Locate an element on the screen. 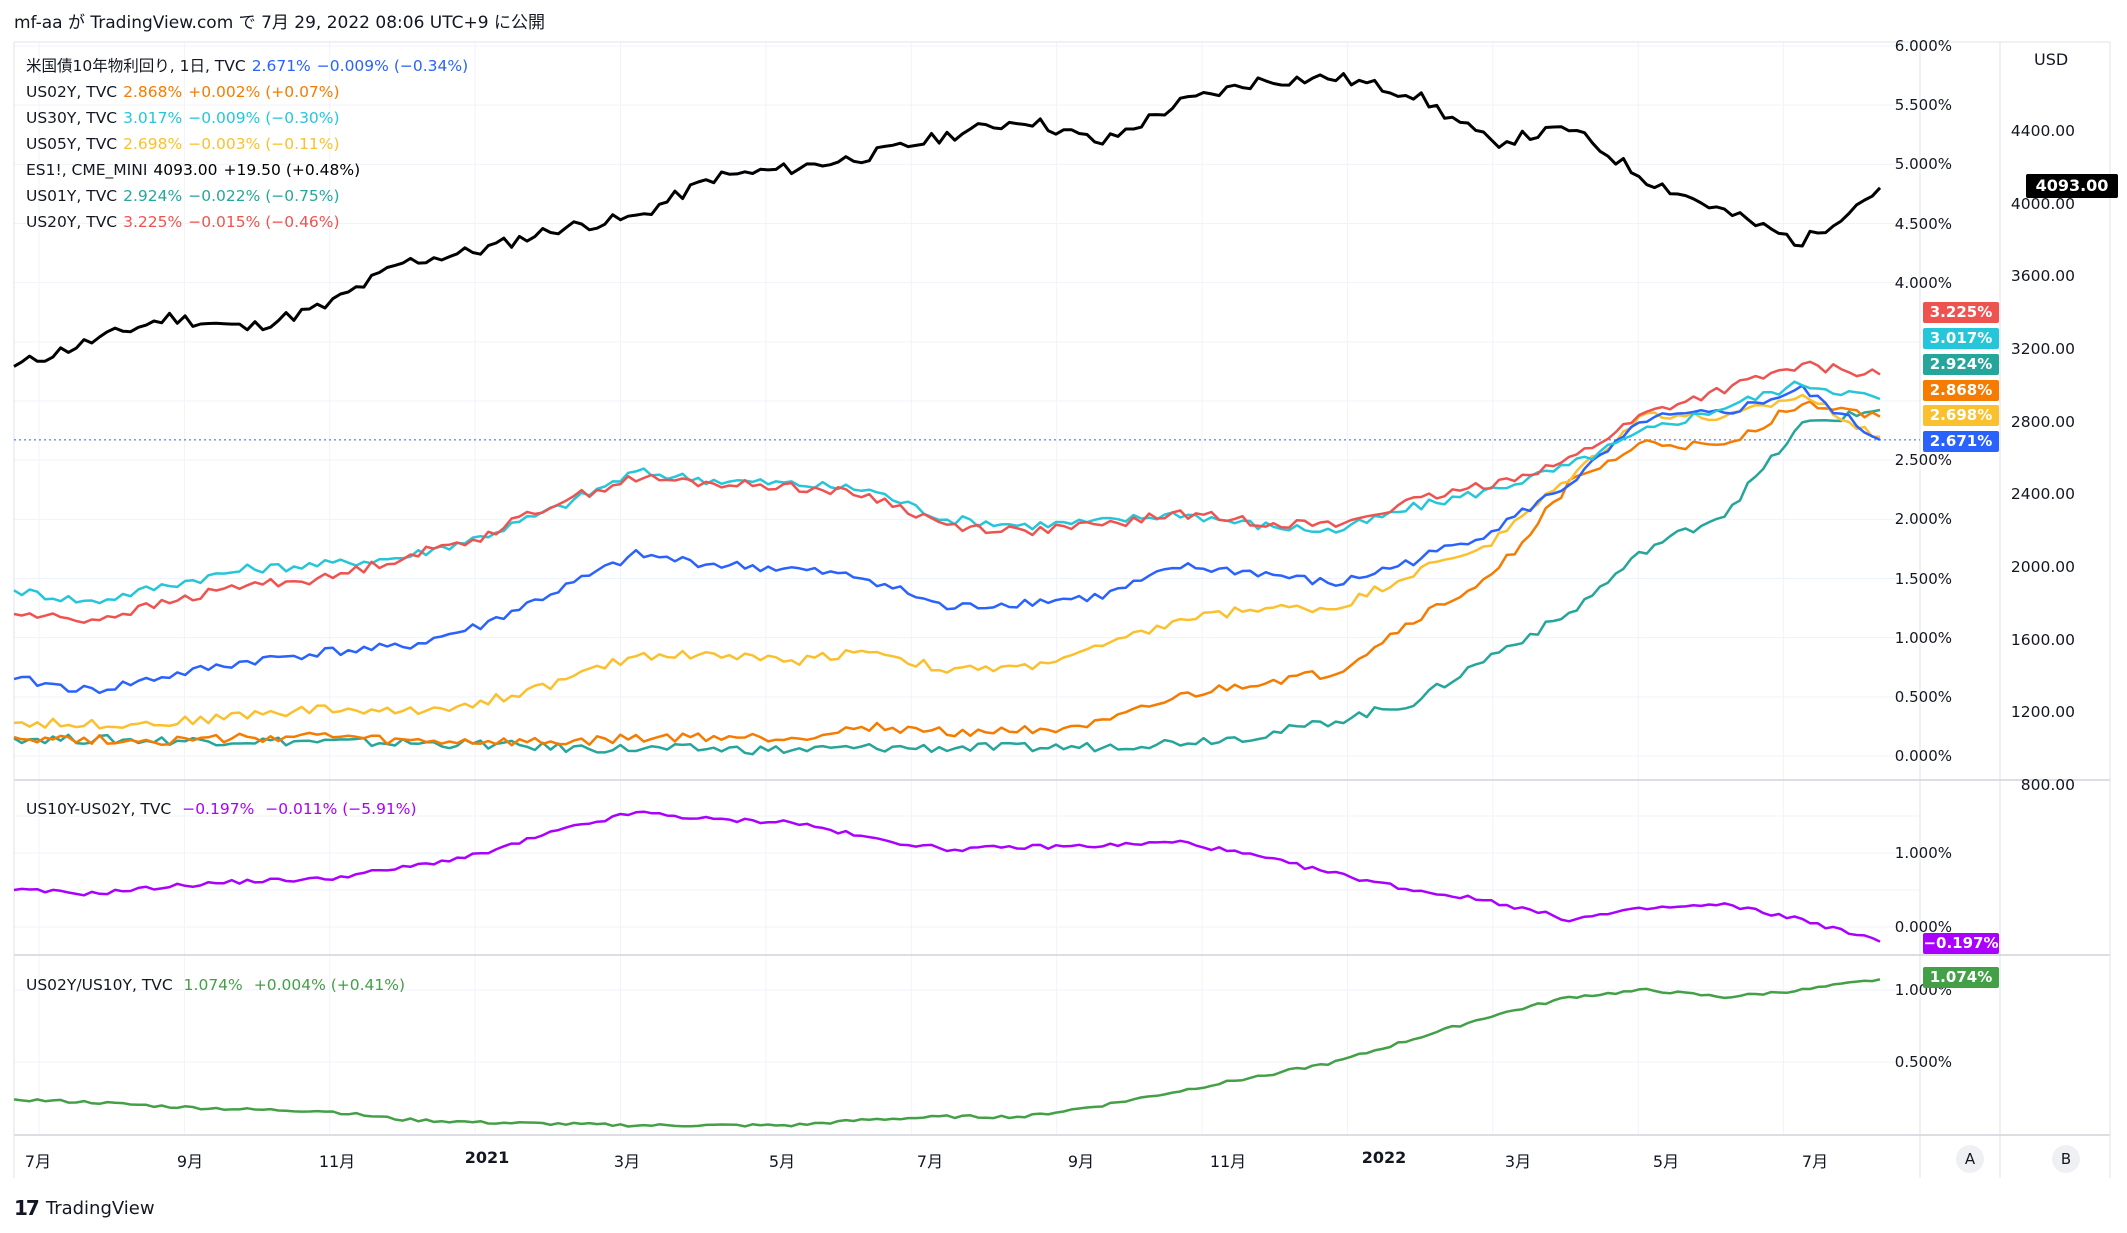 This screenshot has width=2127, height=1233. y-tick-pct: 1.000% is located at coordinates (1923, 637).